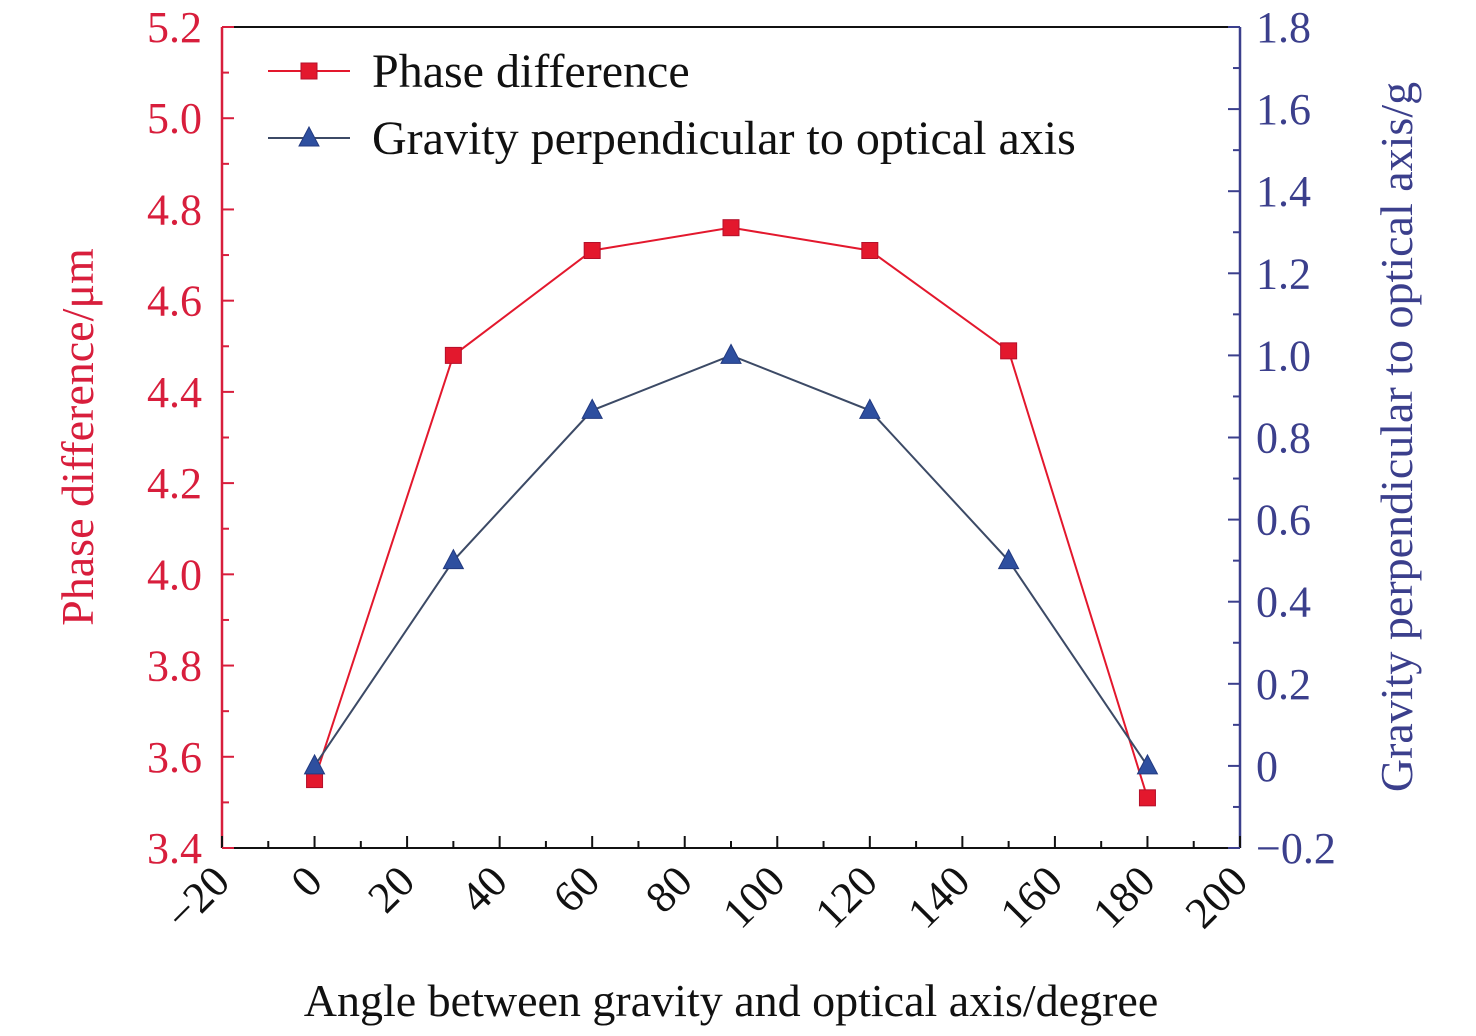 The height and width of the screenshot is (1036, 1476). What do you see at coordinates (174, 574) in the screenshot?
I see `y-left-tick-label: 4.0` at bounding box center [174, 574].